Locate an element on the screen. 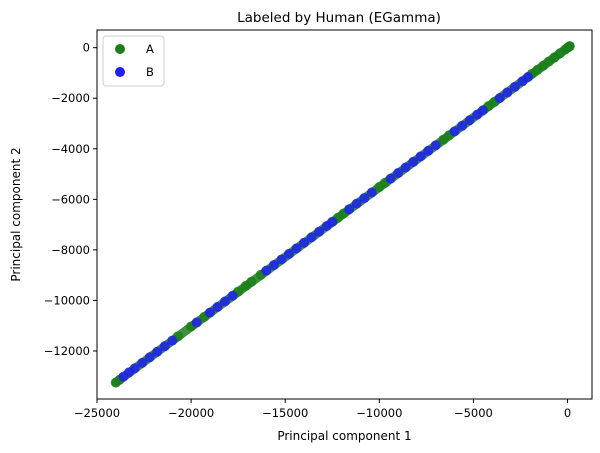 This screenshot has width=600, height=453. y-tick-label: −4000 is located at coordinates (70, 149).